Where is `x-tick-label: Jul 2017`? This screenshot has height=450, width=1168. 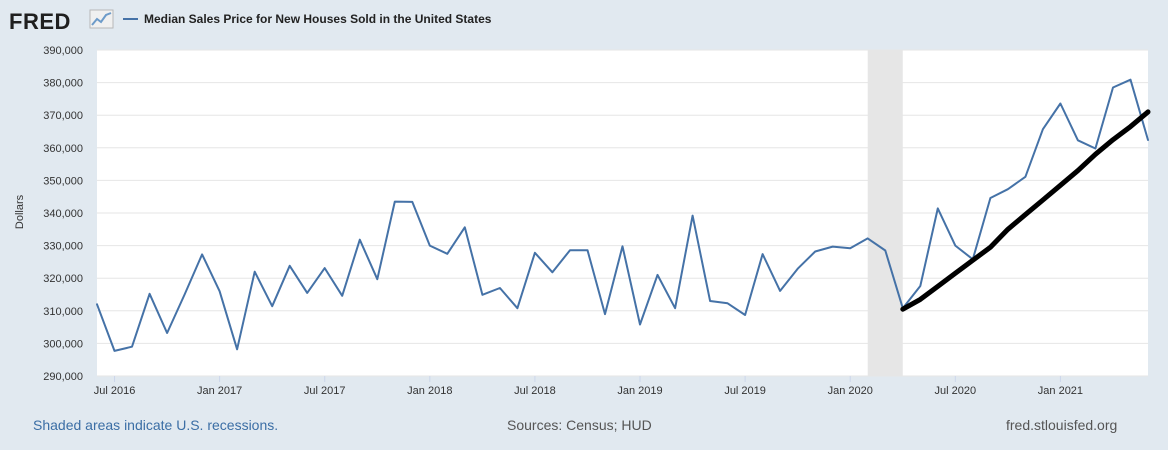 x-tick-label: Jul 2017 is located at coordinates (325, 391).